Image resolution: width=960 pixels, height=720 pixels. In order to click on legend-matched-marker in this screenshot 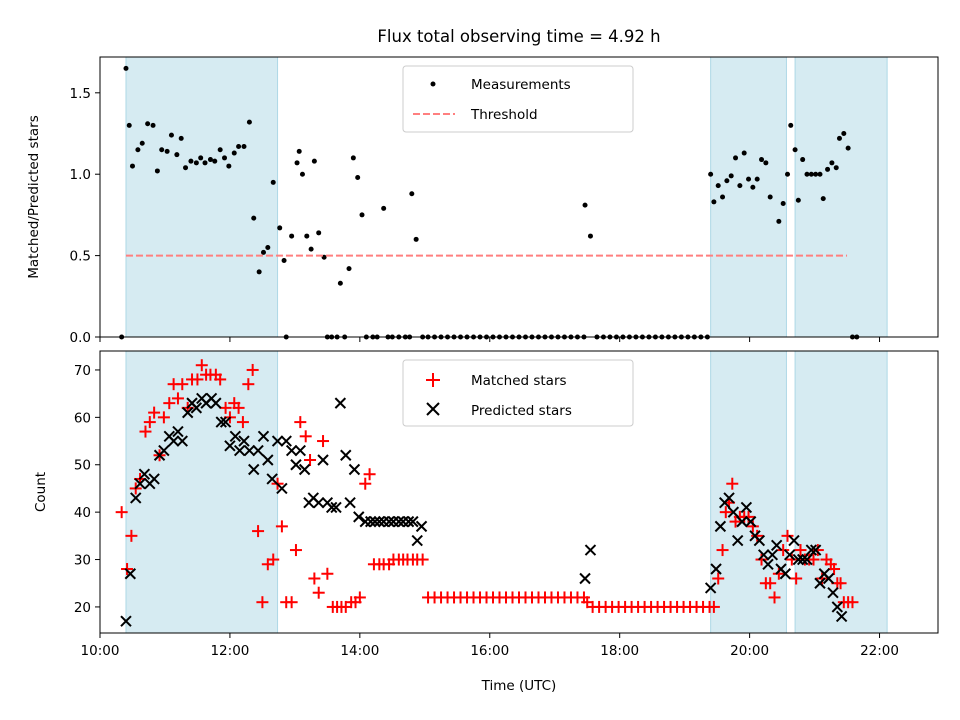, I will do `click(433, 380)`.